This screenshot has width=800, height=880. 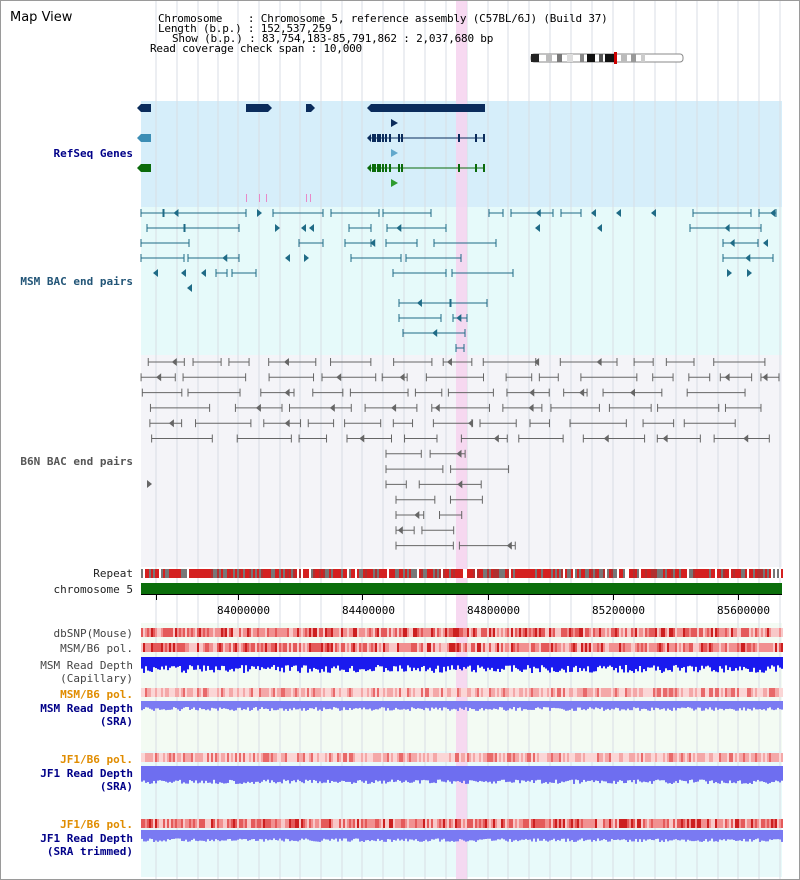 I want to click on jf1-depth-sra-label: JF1 Read Depth, so click(x=86, y=773).